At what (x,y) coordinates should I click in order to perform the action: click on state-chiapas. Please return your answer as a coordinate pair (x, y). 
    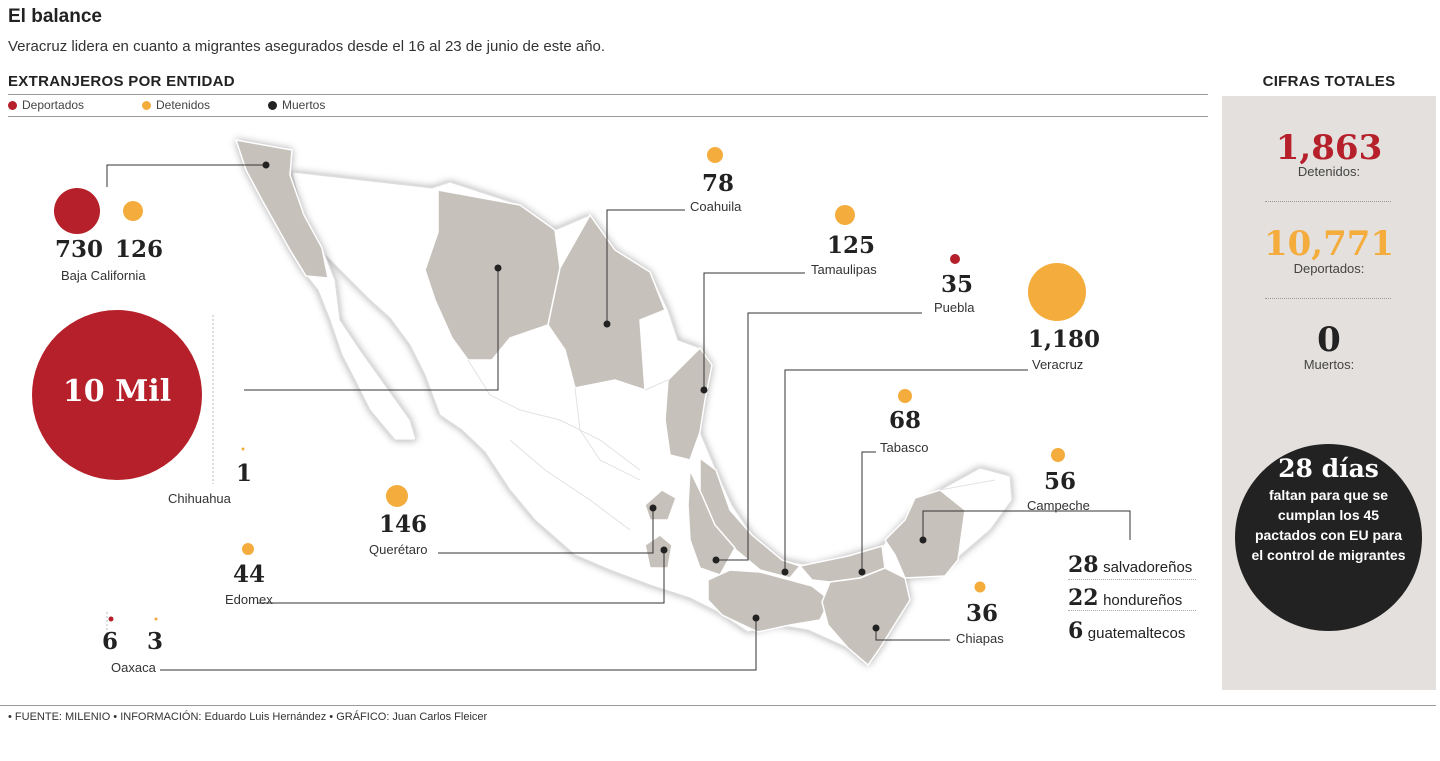
    Looking at the image, I should click on (866, 617).